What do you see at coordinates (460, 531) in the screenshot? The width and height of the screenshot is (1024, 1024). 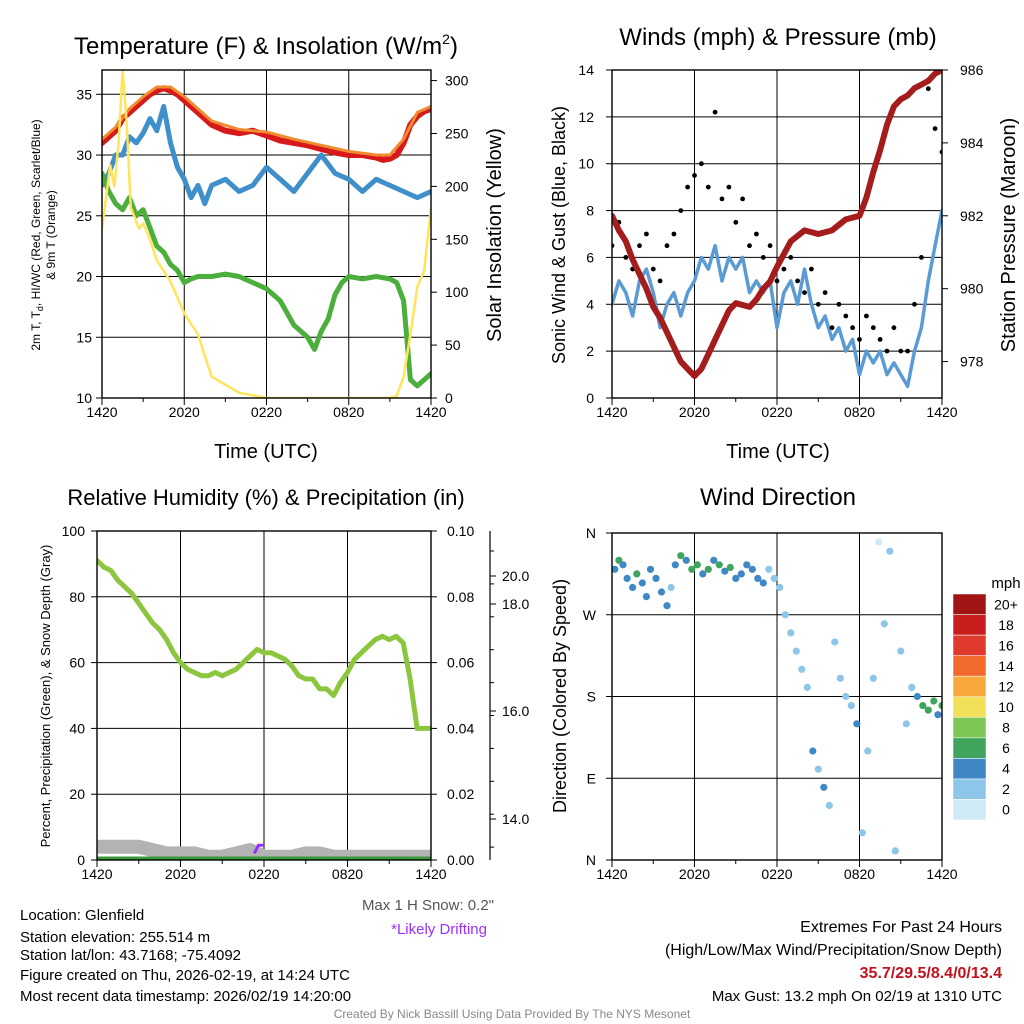 I see `precip-ytick-label: 0.10` at bounding box center [460, 531].